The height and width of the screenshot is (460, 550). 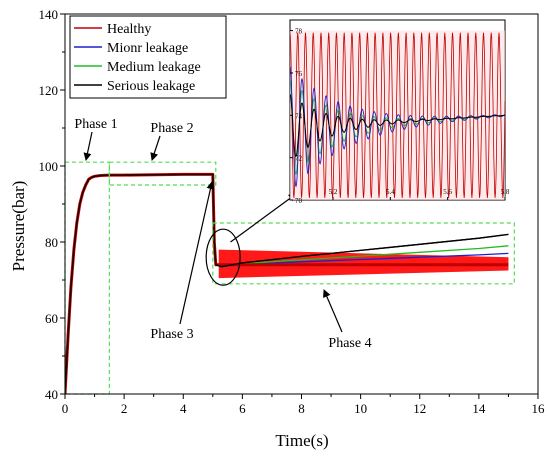 What do you see at coordinates (299, 116) in the screenshot?
I see `inset-y-tick-label: 74` at bounding box center [299, 116].